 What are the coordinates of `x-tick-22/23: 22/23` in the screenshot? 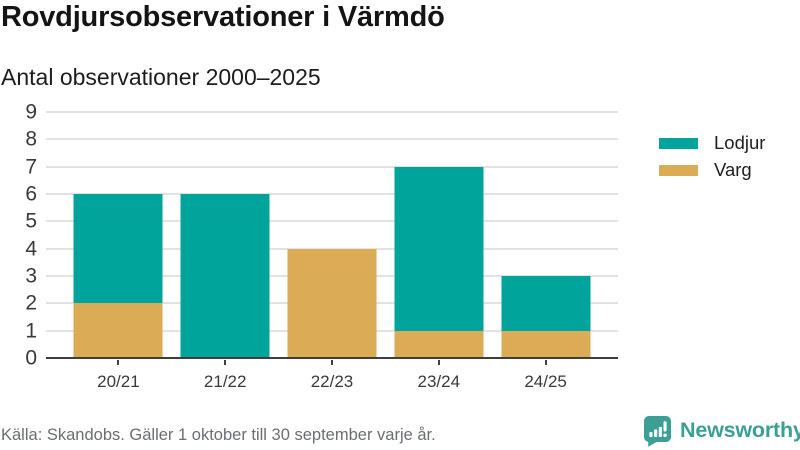 It's located at (332, 376).